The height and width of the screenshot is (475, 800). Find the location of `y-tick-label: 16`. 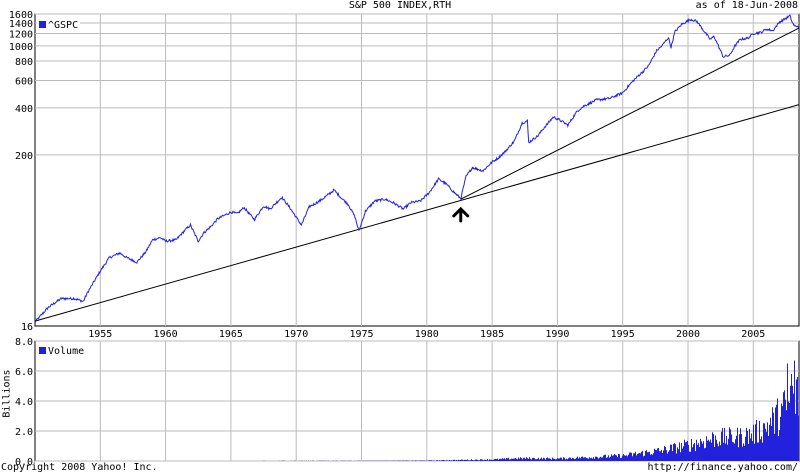

y-tick-label: 16 is located at coordinates (27, 327).